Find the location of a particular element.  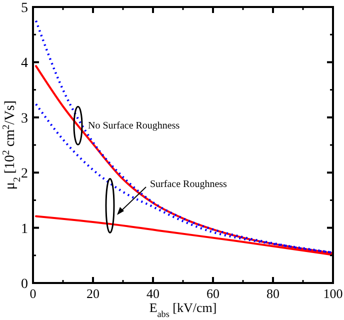

annotation: Surface Roughness is located at coordinates (189, 184).